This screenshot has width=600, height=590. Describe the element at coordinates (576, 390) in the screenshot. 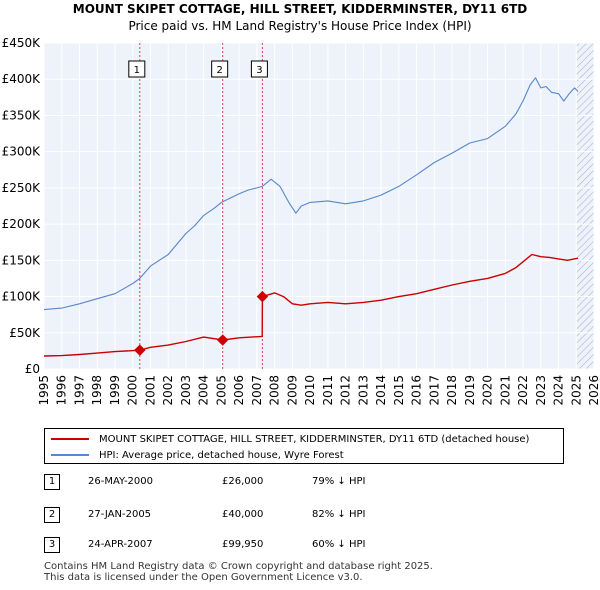

I see `x-tick-label: 2025` at that location.